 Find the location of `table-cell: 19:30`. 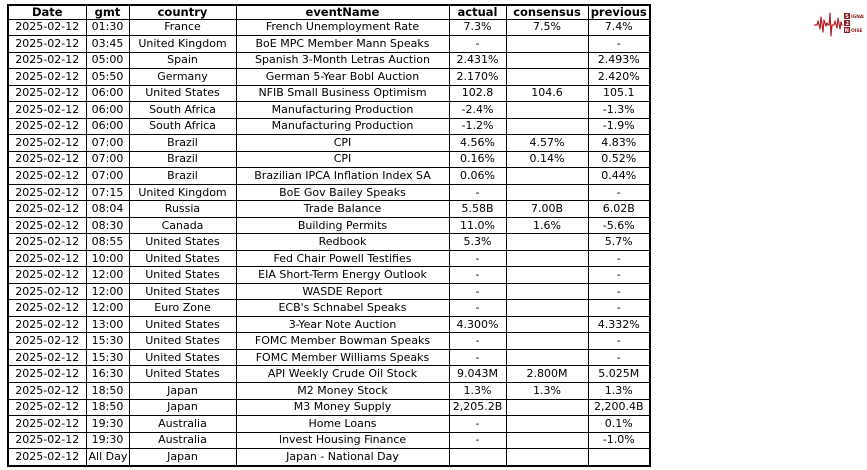

table-cell: 19:30 is located at coordinates (107, 440).